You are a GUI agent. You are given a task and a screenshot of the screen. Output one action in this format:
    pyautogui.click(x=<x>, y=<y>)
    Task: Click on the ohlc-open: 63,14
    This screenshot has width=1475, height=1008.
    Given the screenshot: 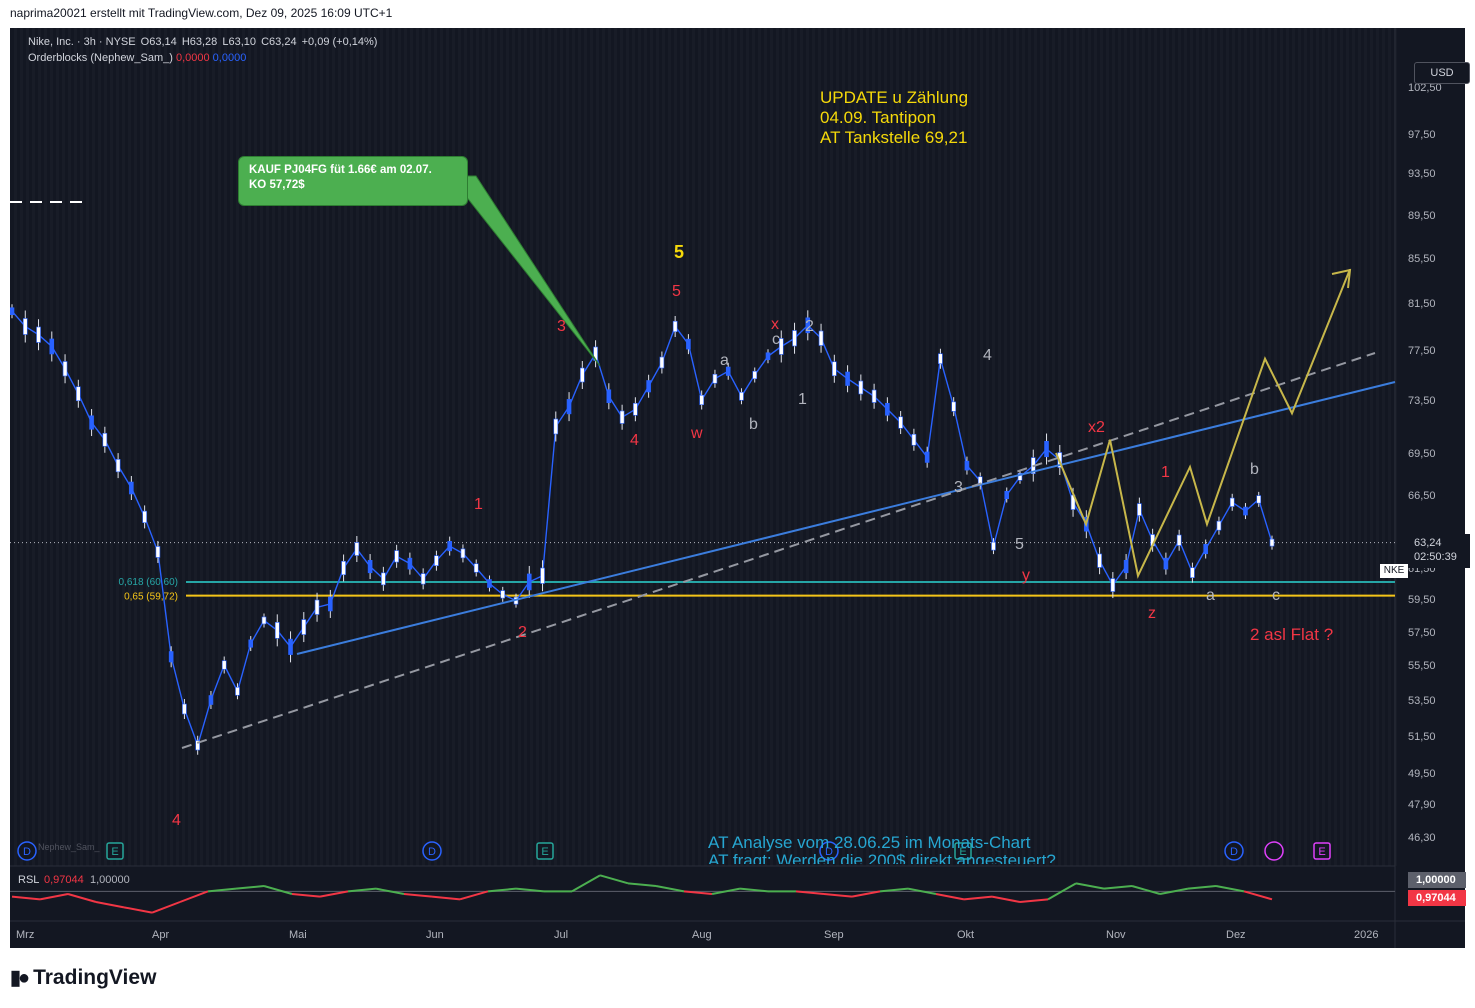 What is the action you would take?
    pyautogui.click(x=163, y=42)
    